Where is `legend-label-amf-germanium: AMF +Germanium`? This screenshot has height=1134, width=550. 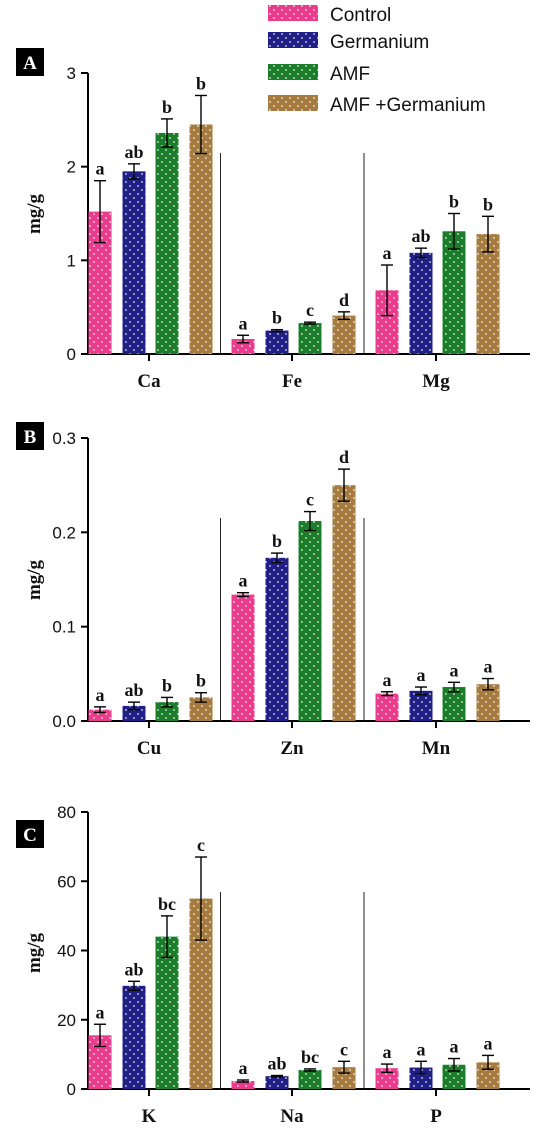 legend-label-amf-germanium: AMF +Germanium is located at coordinates (408, 105).